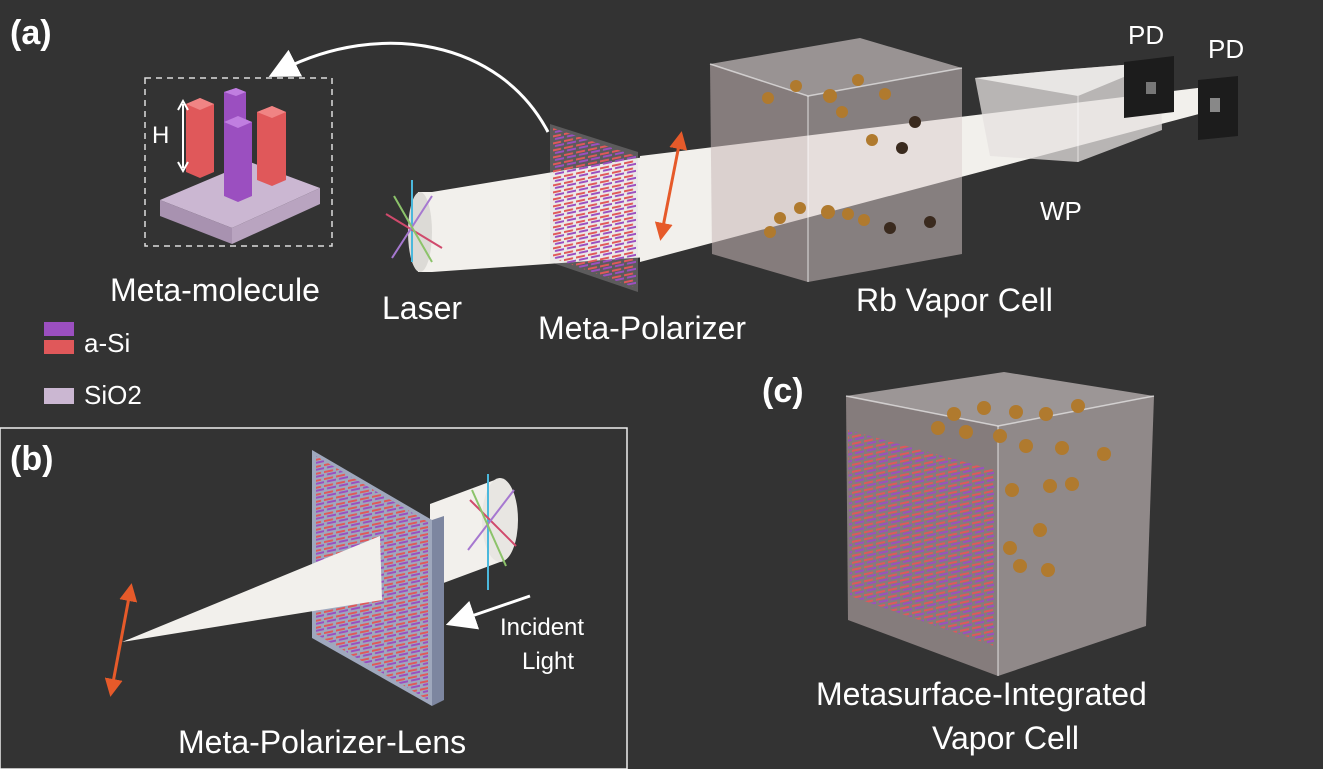  I want to click on legend-swatch-sio2, so click(59, 396).